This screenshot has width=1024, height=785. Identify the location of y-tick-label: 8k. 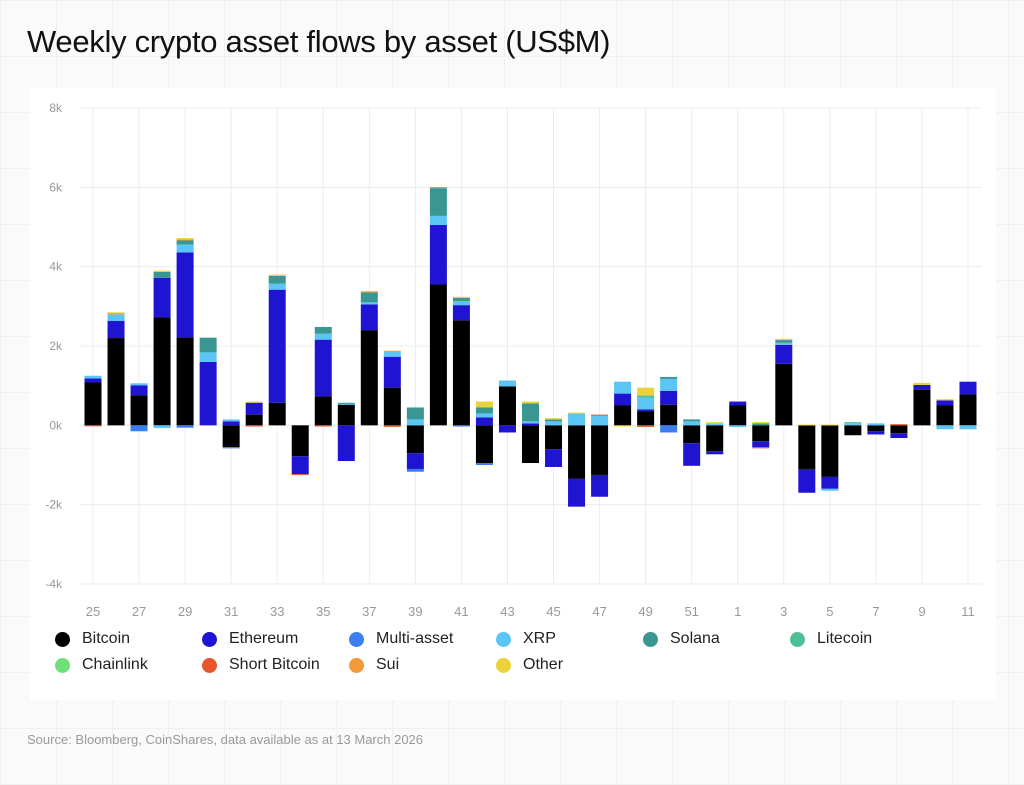
(56, 108).